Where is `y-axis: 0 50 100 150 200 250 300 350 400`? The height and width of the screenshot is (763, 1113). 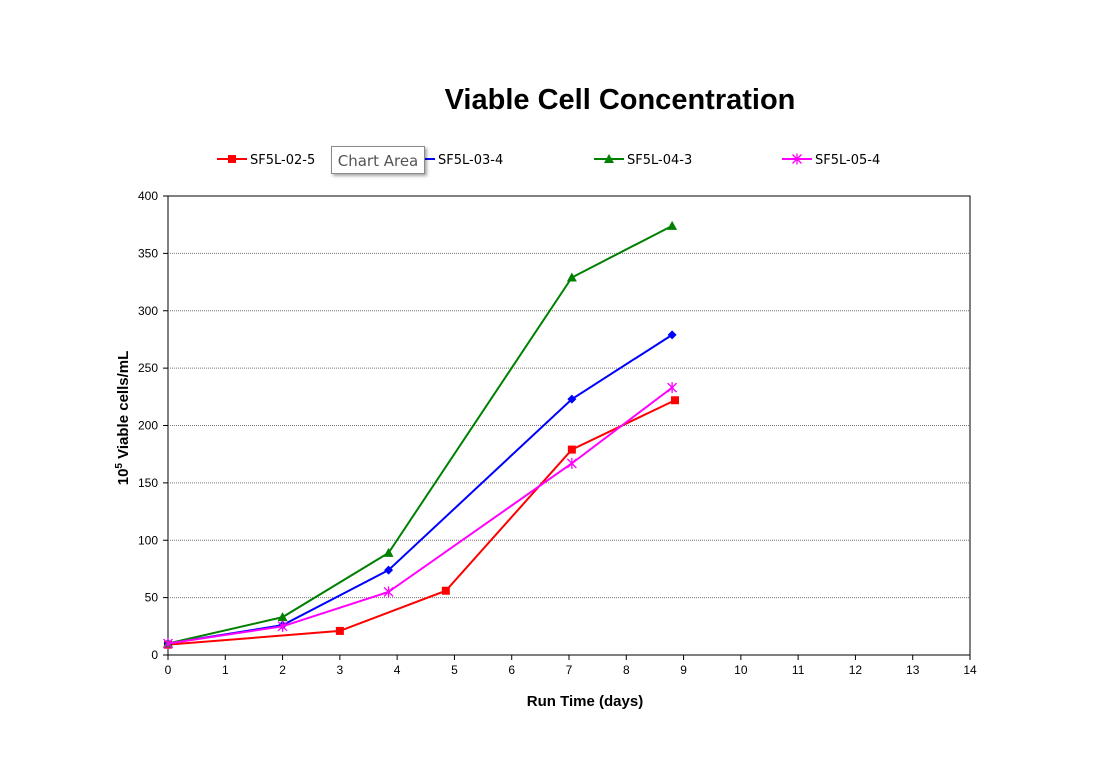 y-axis: 0 50 100 150 200 250 300 350 400 is located at coordinates (153, 425).